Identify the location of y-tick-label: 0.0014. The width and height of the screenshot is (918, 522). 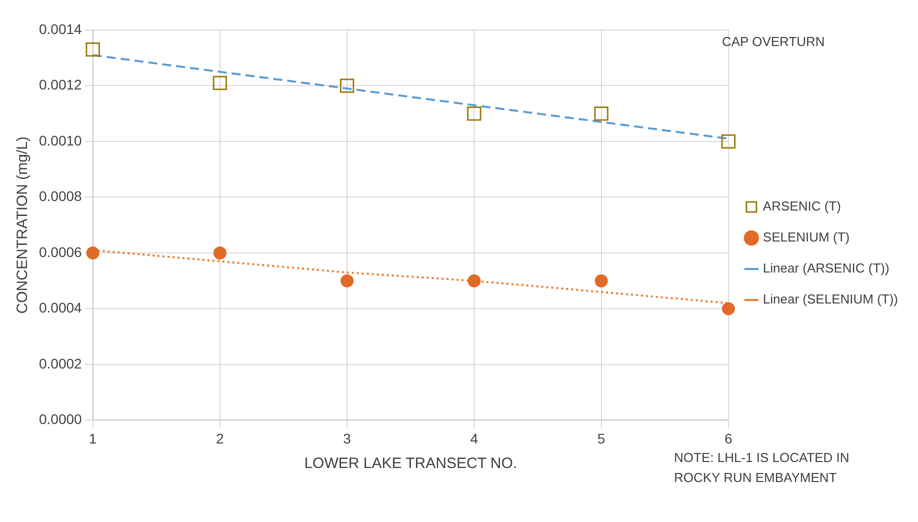
(60, 28).